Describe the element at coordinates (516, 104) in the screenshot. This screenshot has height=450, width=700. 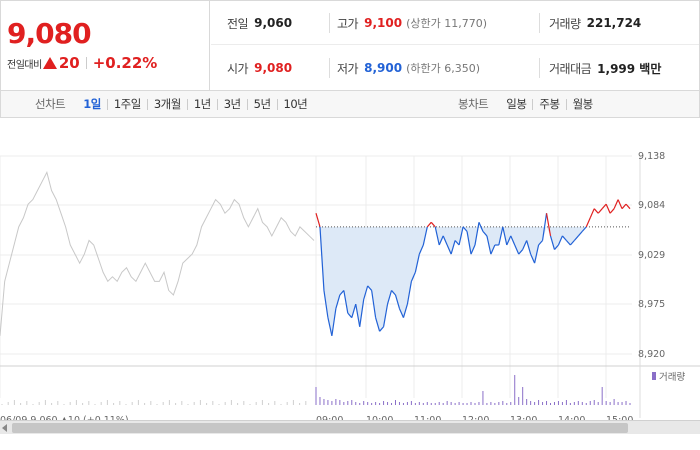
I see `daily-candle-button: 일봉` at that location.